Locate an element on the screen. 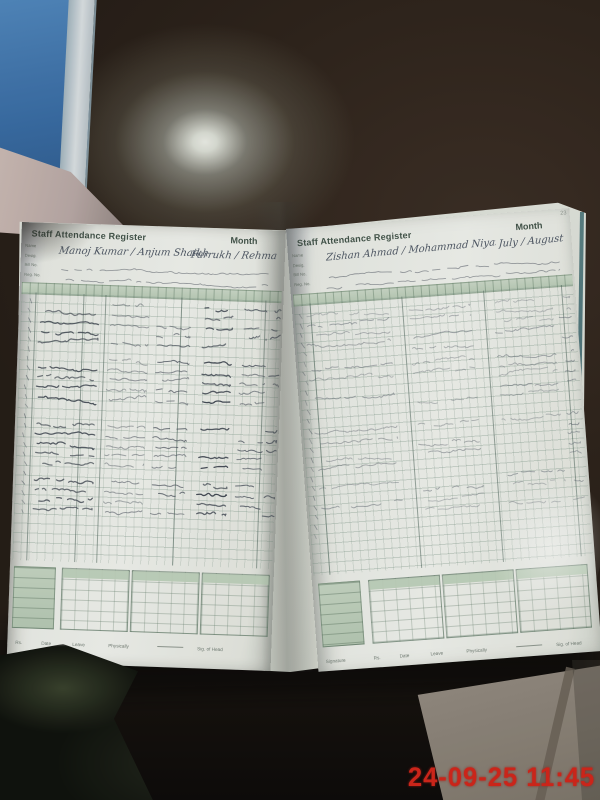  page-number: 23 is located at coordinates (563, 213).